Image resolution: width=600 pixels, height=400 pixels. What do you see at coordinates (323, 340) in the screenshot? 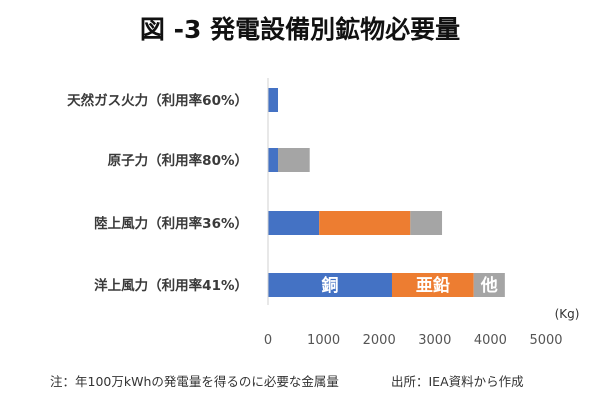
I see `x-tick-label: 1000` at bounding box center [323, 340].